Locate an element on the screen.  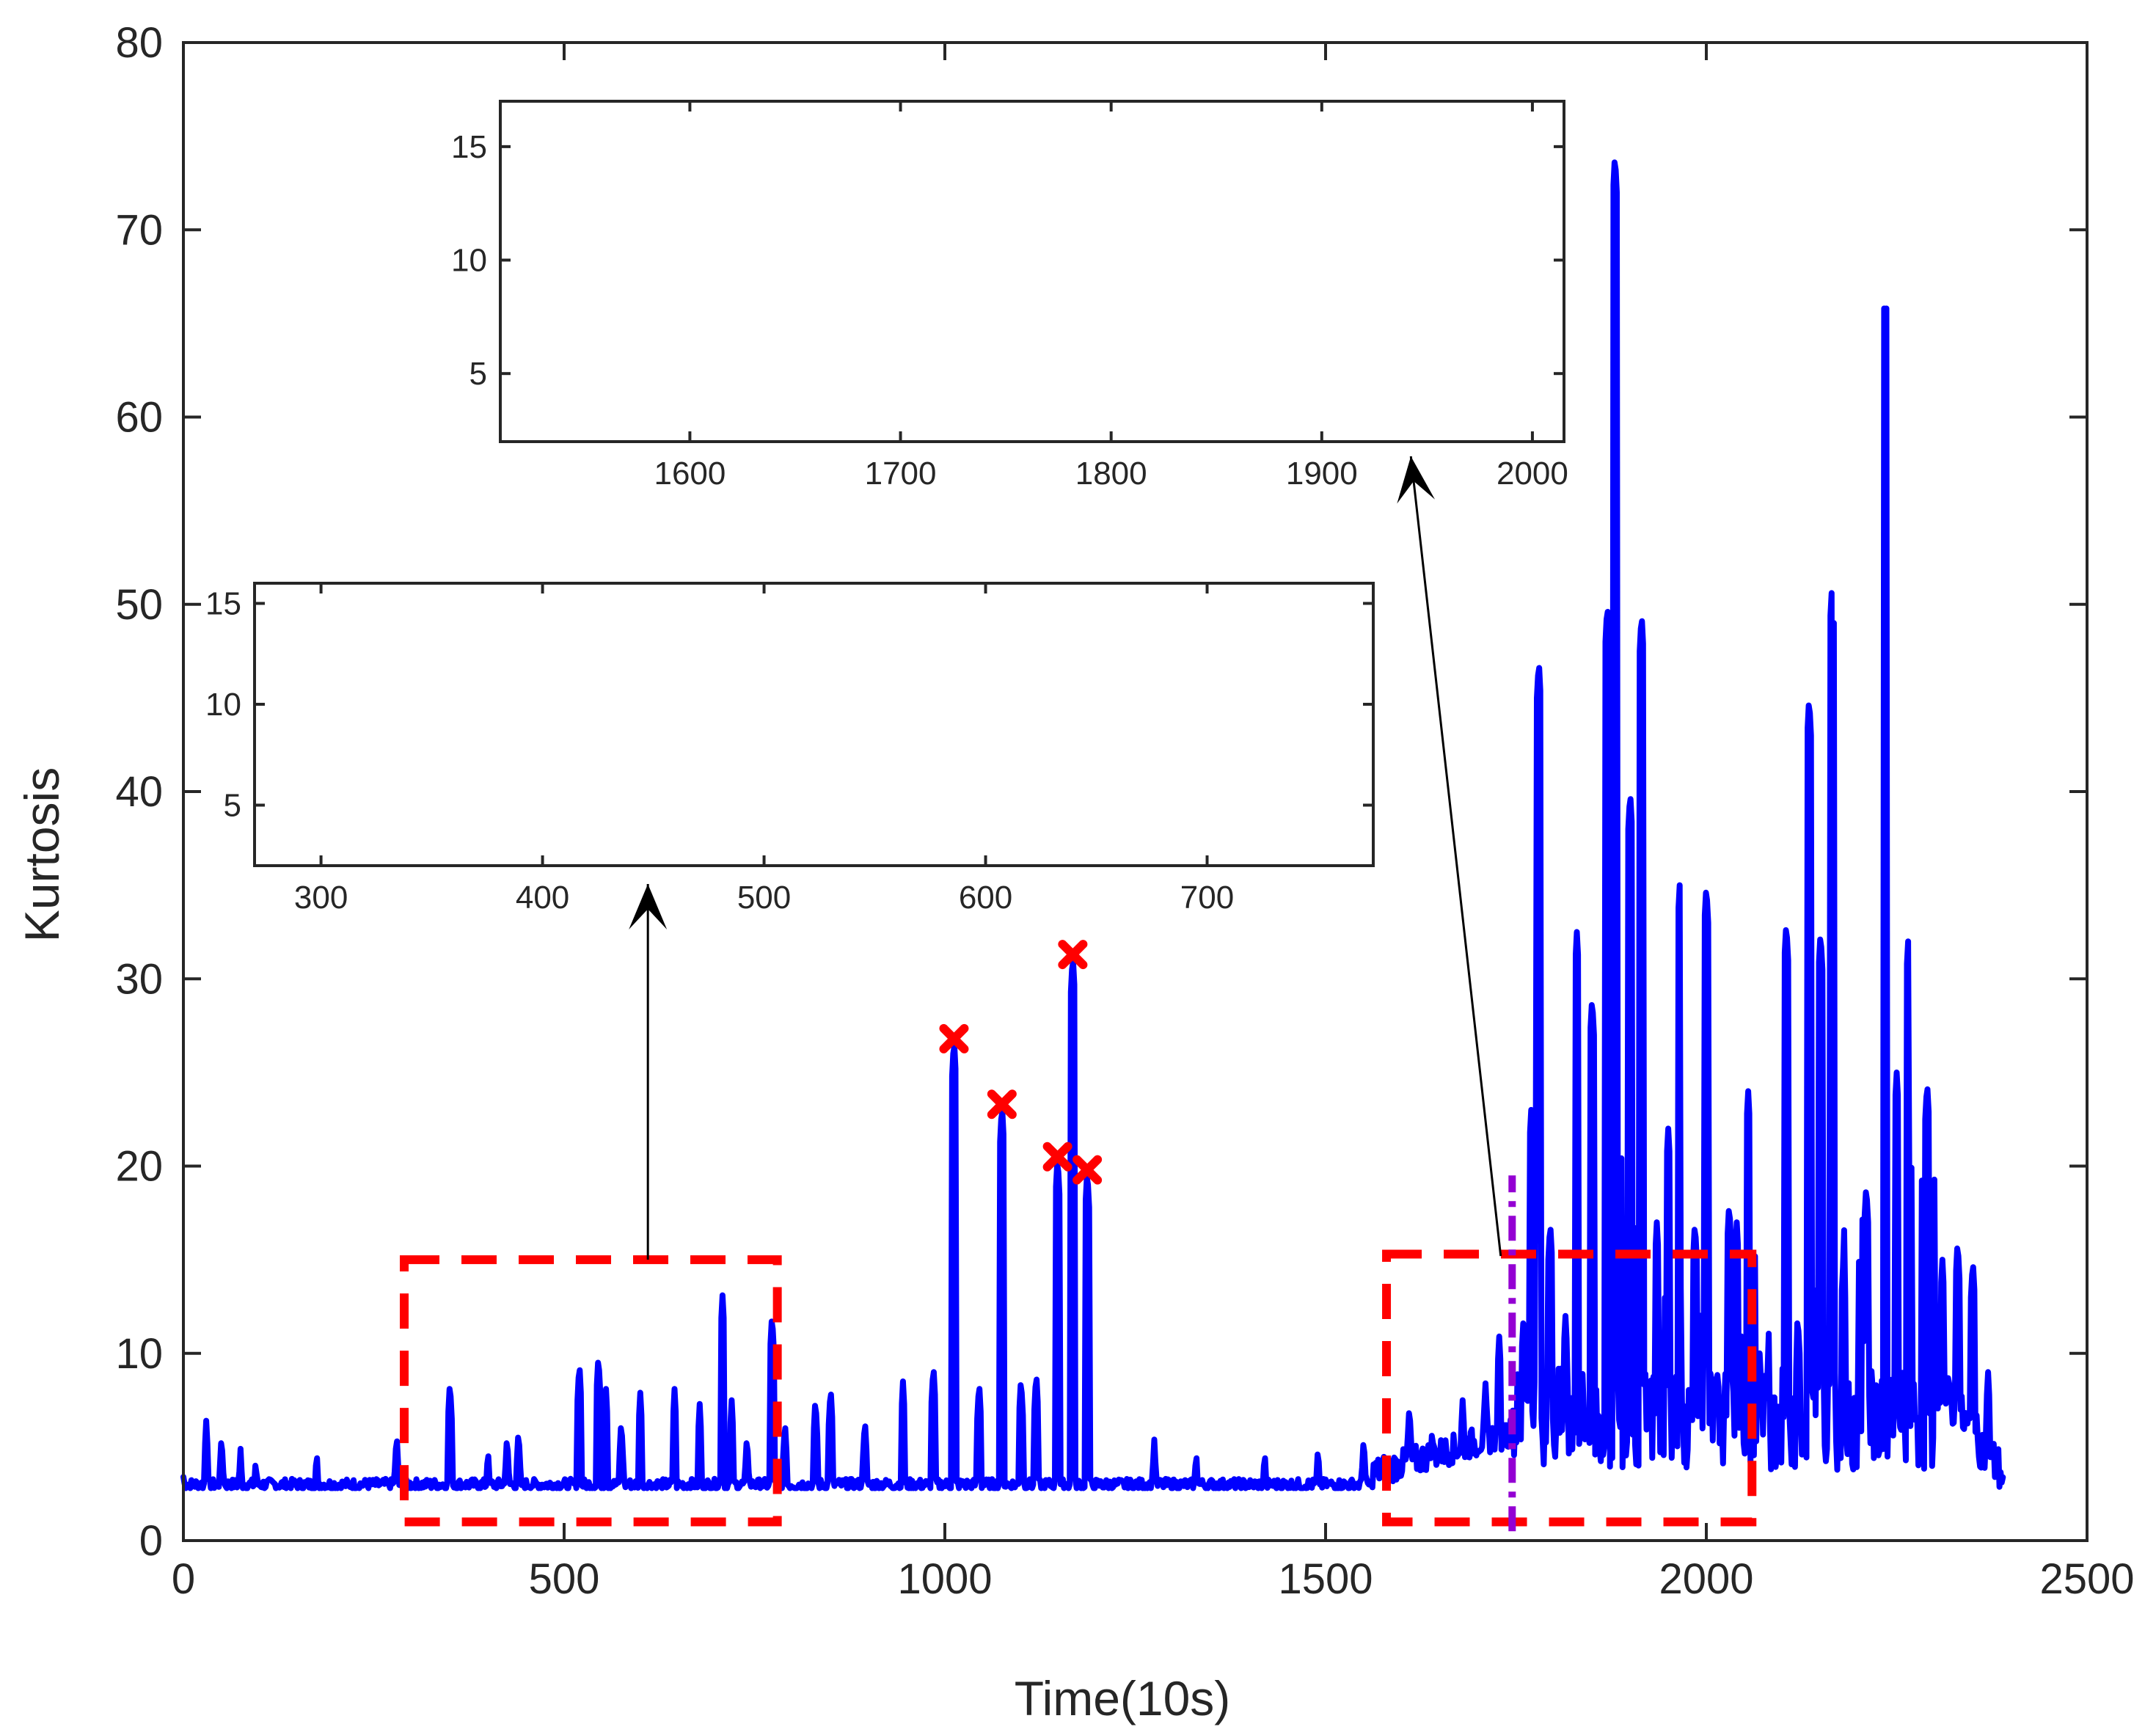
y-axis-label: Kurtosis is located at coordinates (42, 854).